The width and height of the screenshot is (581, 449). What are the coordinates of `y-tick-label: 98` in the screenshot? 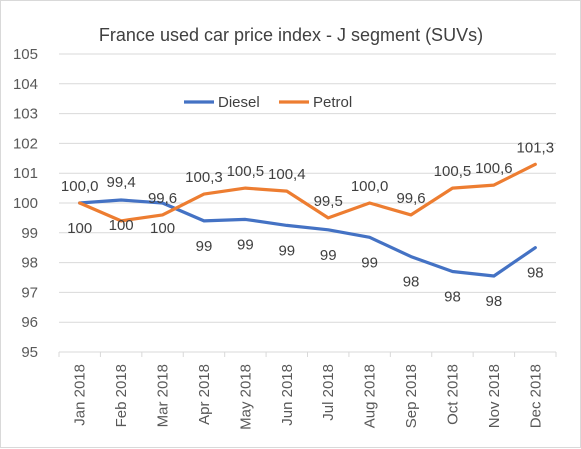 It's located at (29, 263).